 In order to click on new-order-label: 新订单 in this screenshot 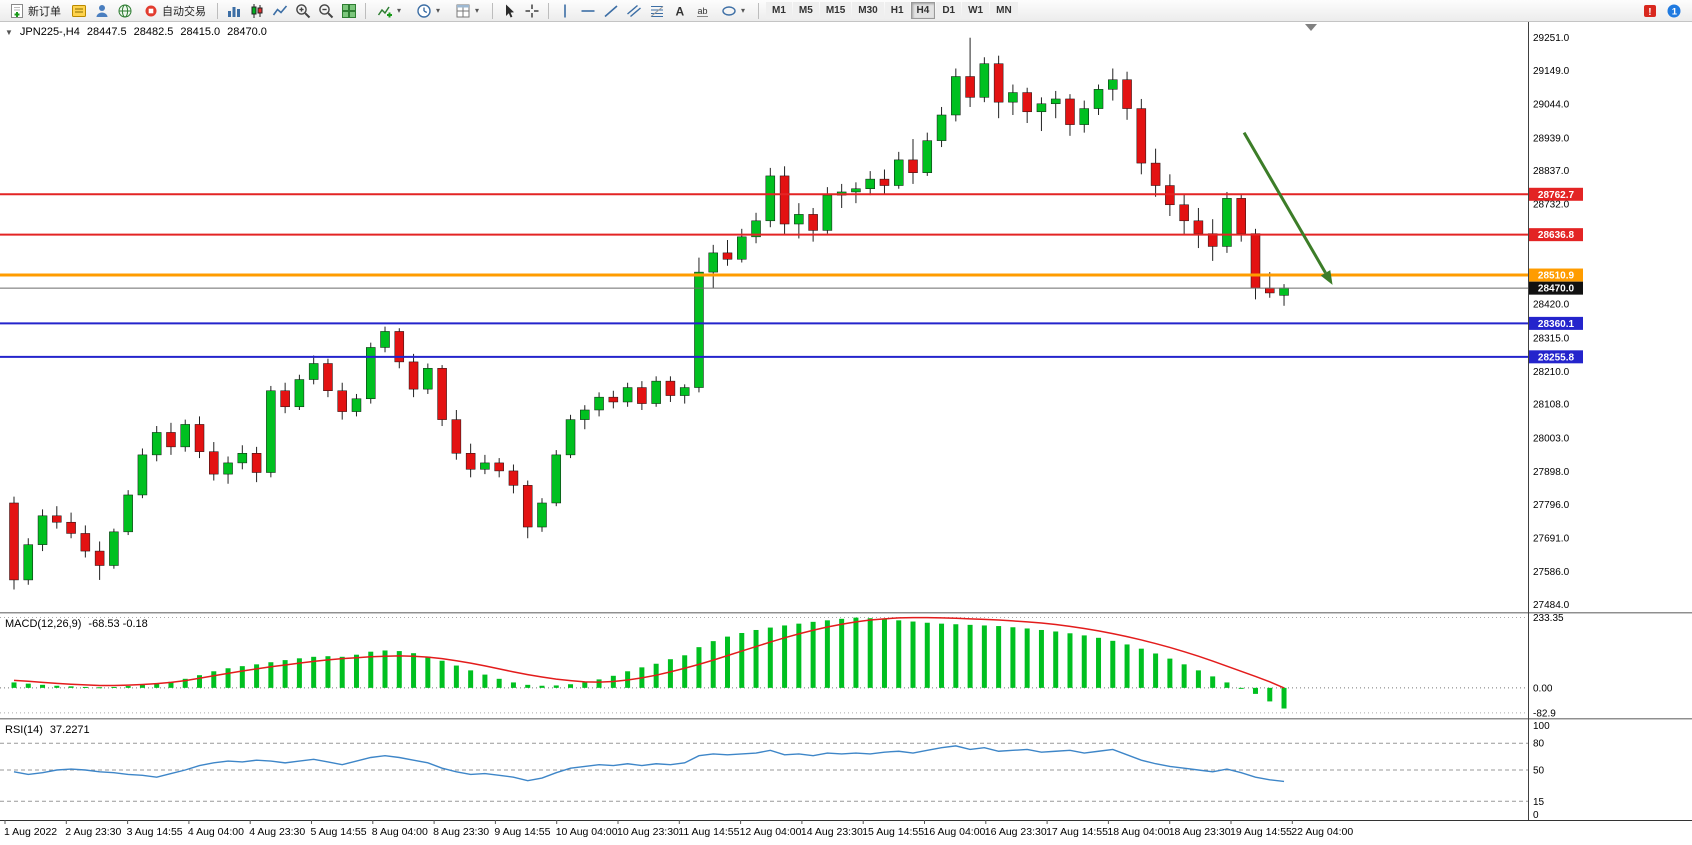, I will do `click(44, 11)`.